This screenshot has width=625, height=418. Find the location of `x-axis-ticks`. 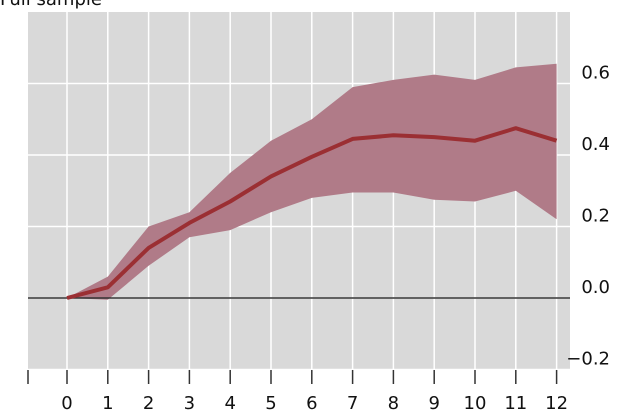

x-axis-ticks is located at coordinates (292, 377).